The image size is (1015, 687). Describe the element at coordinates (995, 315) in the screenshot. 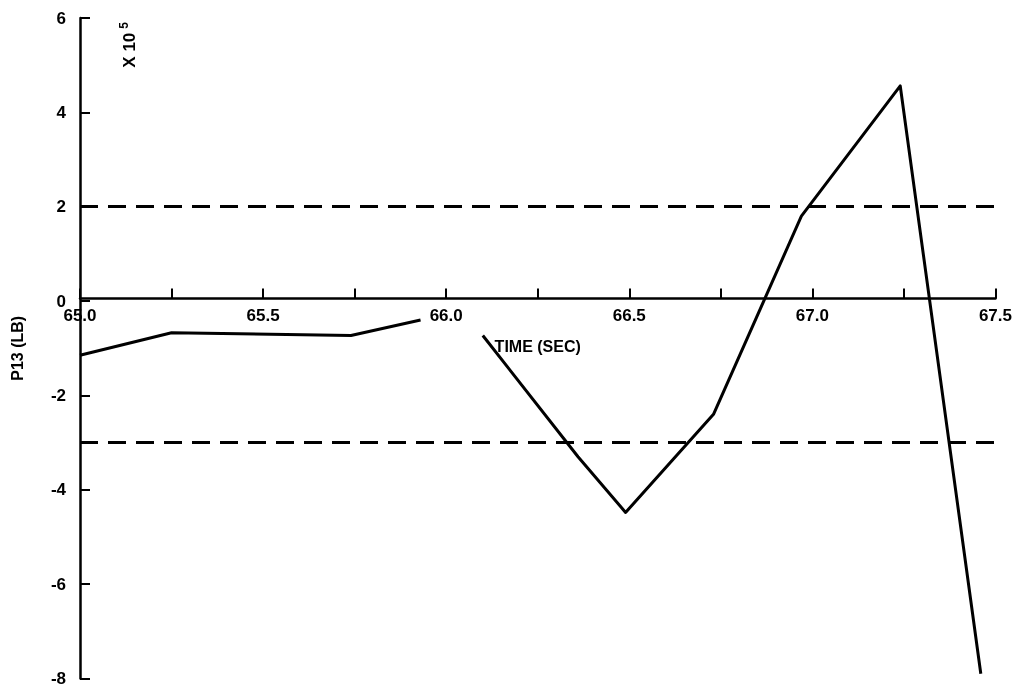

I see `x-tick-label: 67.5` at that location.